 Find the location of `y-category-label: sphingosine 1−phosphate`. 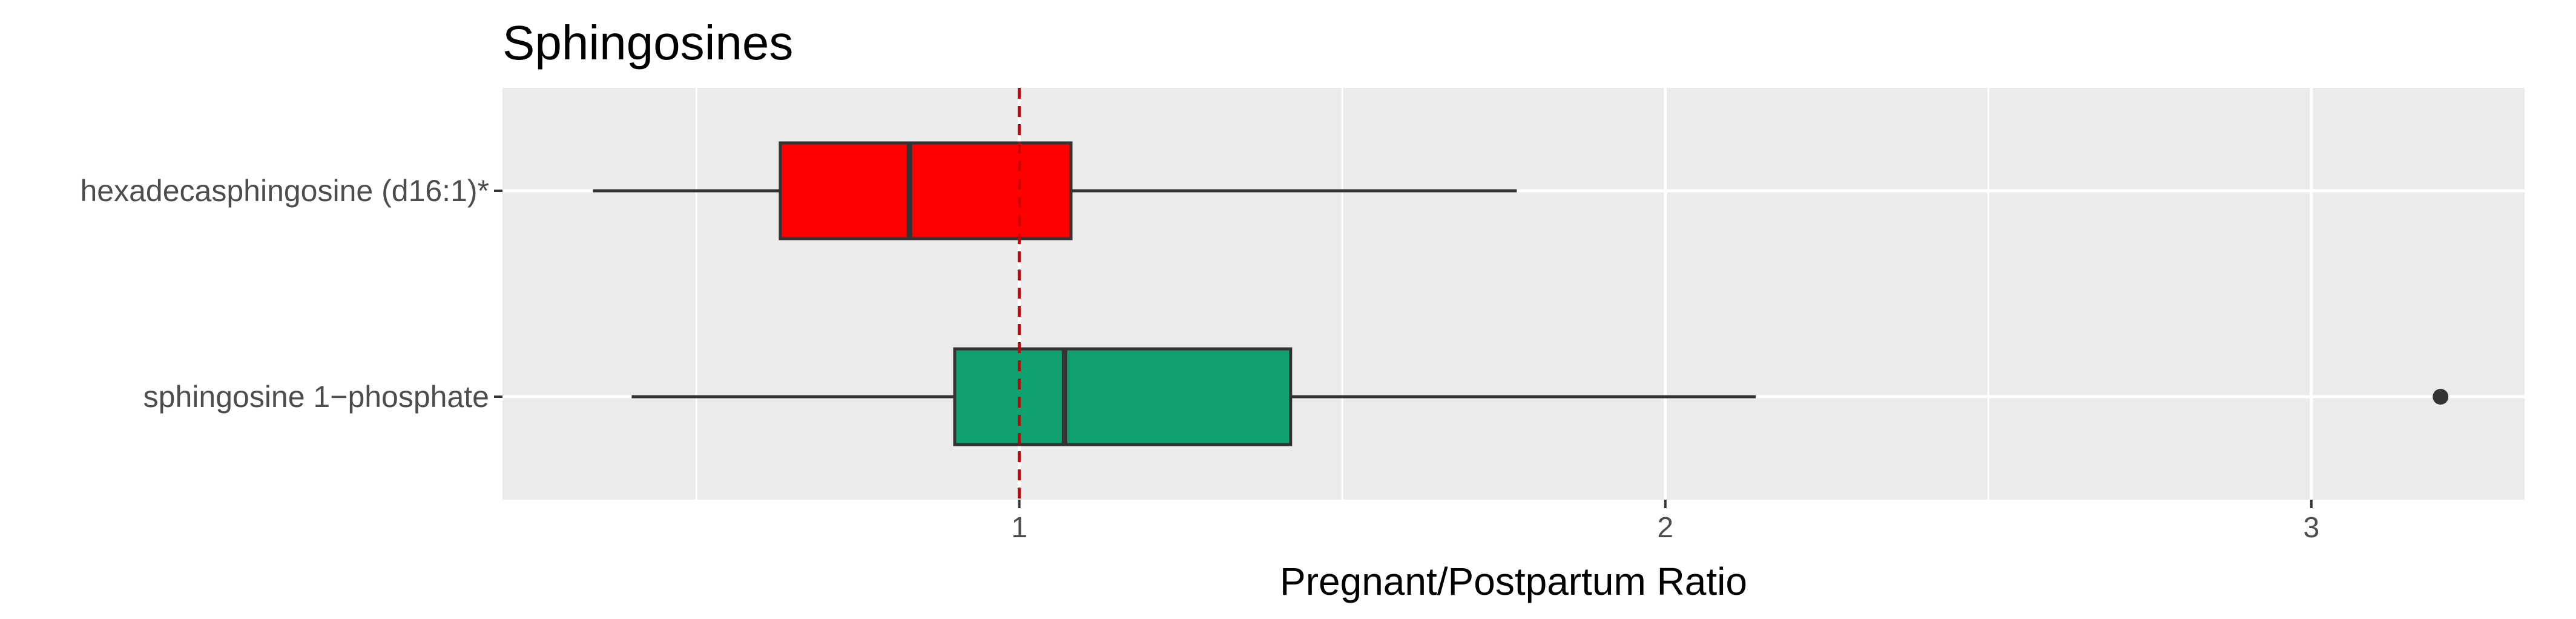

y-category-label: sphingosine 1−phosphate is located at coordinates (316, 397).